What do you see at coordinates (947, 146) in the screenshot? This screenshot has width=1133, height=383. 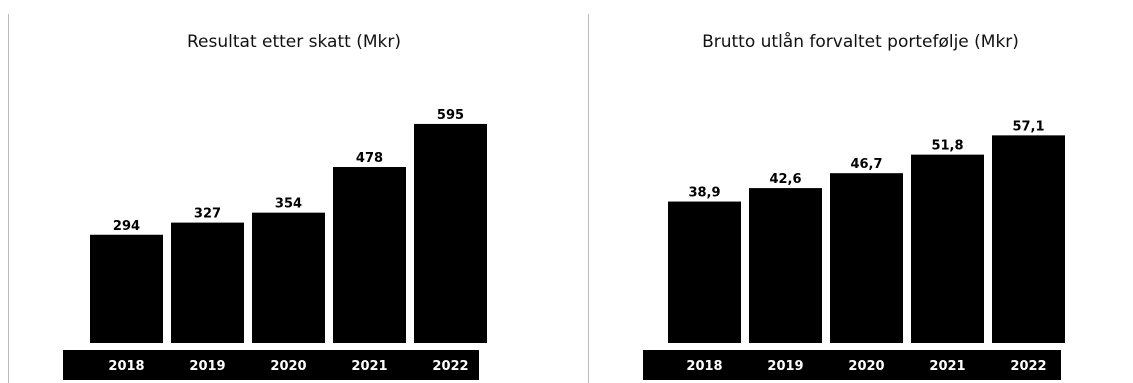 I see `data-label-2021: 51,8` at bounding box center [947, 146].